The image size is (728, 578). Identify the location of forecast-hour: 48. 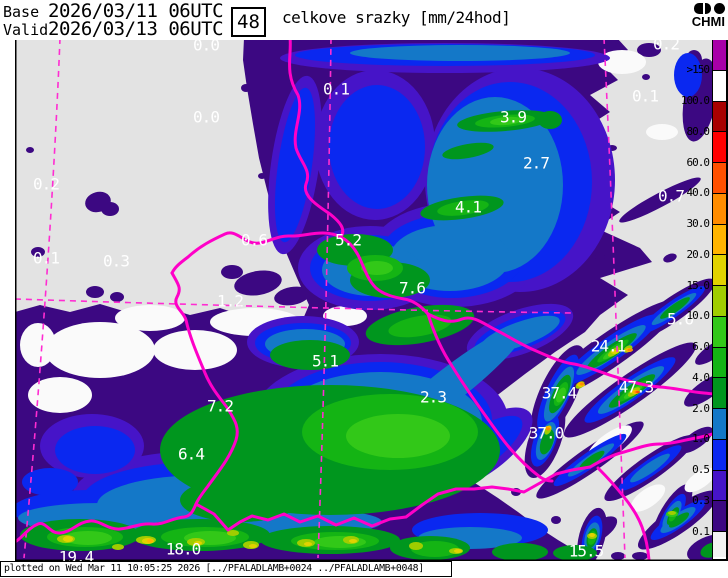
(248, 22).